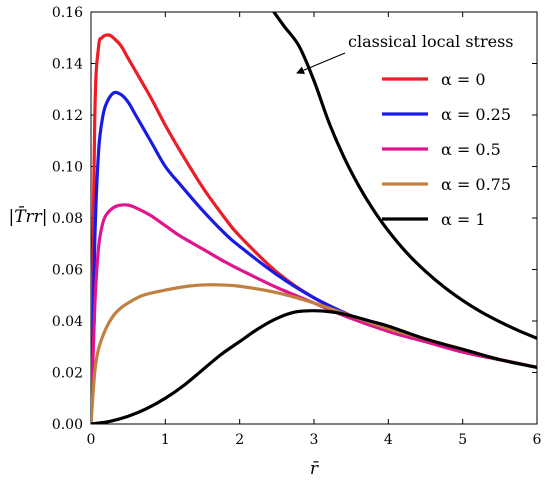 The width and height of the screenshot is (550, 486). Describe the element at coordinates (67, 425) in the screenshot. I see `y-tick-label: 0.00` at that location.